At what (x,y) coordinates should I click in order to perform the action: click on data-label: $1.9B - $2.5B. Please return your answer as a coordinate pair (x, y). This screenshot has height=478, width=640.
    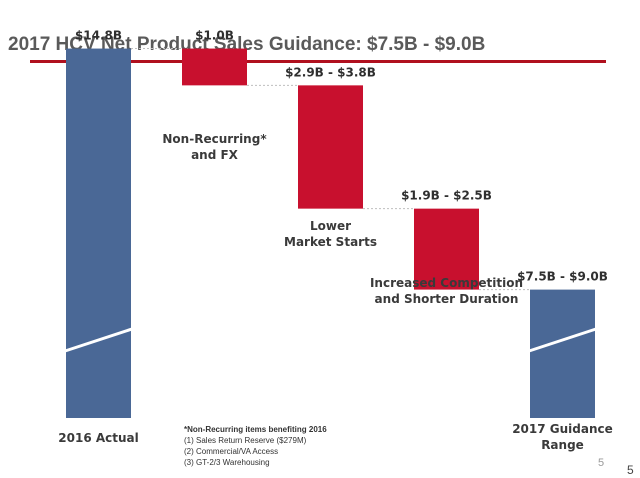
    Looking at the image, I should click on (446, 196).